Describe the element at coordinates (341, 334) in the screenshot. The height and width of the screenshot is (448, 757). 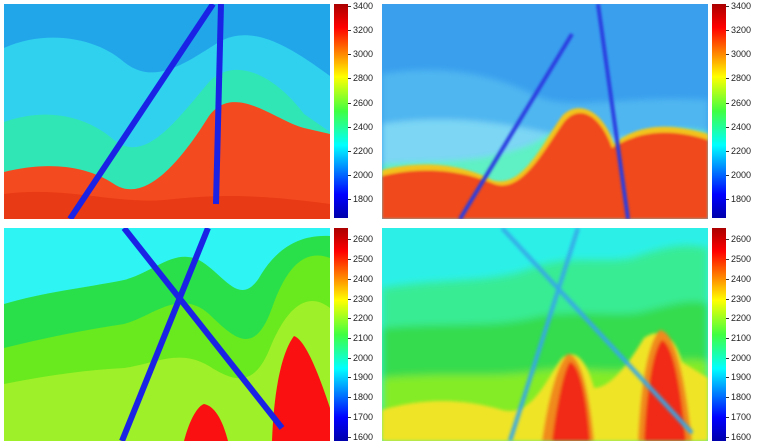
I see `colorbar-bottom-left` at that location.